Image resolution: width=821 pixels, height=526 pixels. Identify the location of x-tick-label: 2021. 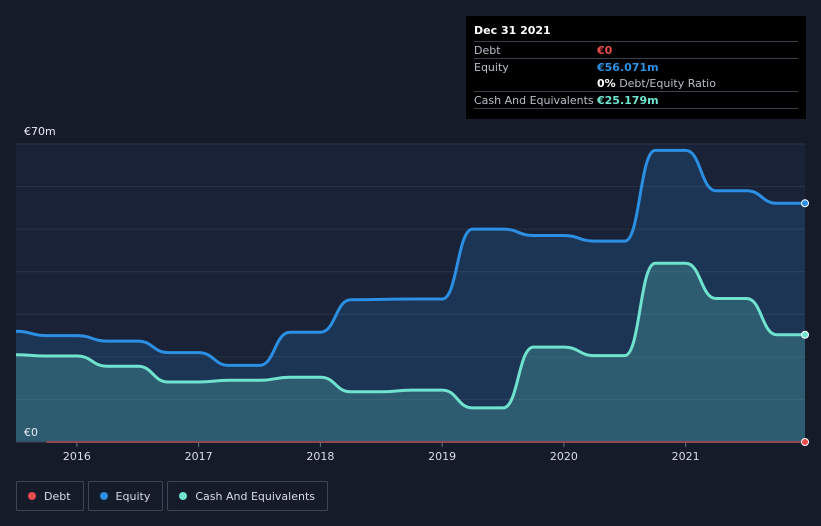
(686, 456).